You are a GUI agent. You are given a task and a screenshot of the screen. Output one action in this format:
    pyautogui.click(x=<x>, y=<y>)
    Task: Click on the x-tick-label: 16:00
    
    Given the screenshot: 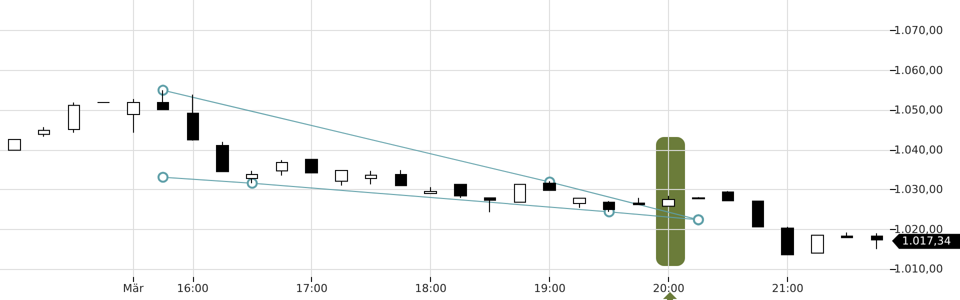 What is the action you would take?
    pyautogui.click(x=192, y=288)
    